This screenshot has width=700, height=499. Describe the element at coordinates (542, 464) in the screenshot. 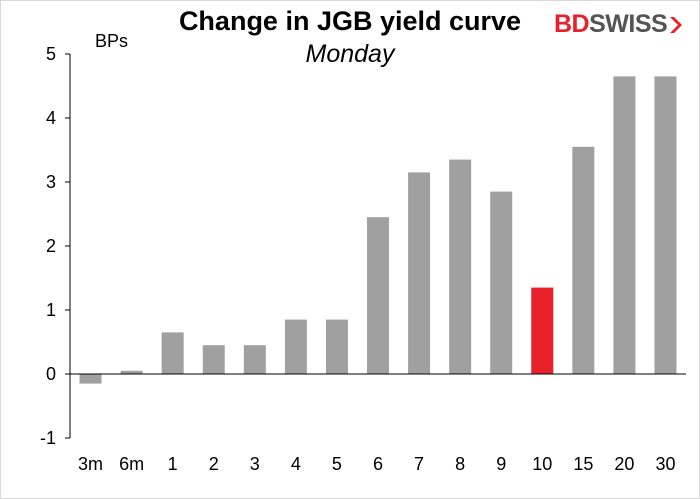

I see `x-tick-label: 10` at that location.